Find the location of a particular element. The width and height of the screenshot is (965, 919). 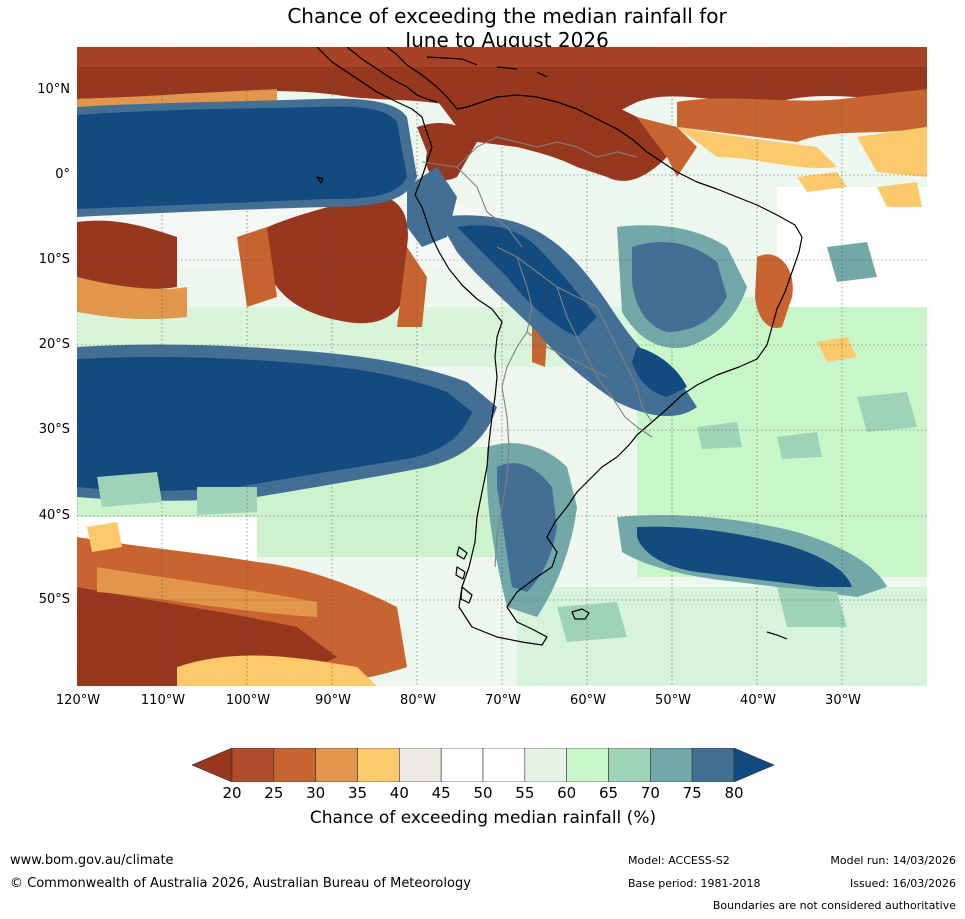

colorbar-tick-label: 25 is located at coordinates (274, 793).